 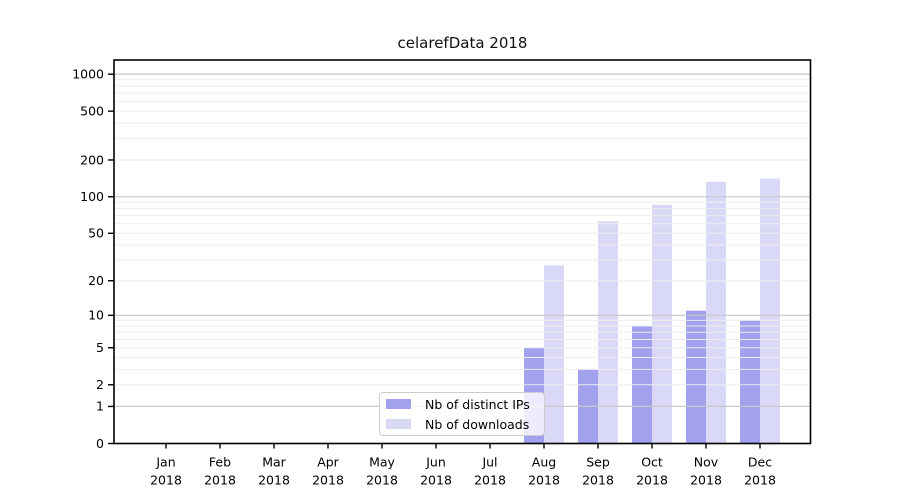 What do you see at coordinates (662, 324) in the screenshot?
I see `bar-downloads-oct` at bounding box center [662, 324].